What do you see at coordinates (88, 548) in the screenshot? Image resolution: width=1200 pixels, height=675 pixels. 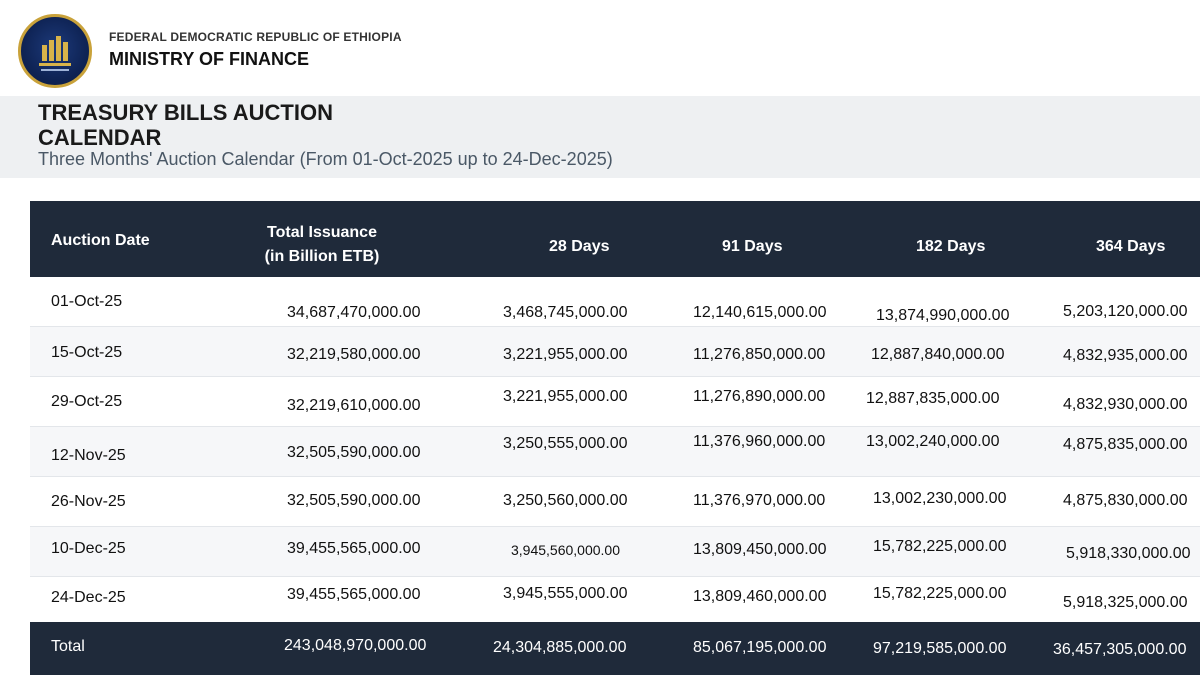 I see `cell-date: 10-Dec-25` at bounding box center [88, 548].